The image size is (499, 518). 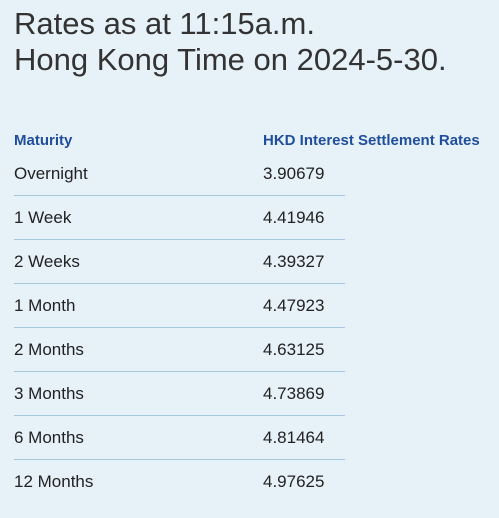 I want to click on table-header: Maturity HKD Interest Settlement Rates, so click(x=256, y=141).